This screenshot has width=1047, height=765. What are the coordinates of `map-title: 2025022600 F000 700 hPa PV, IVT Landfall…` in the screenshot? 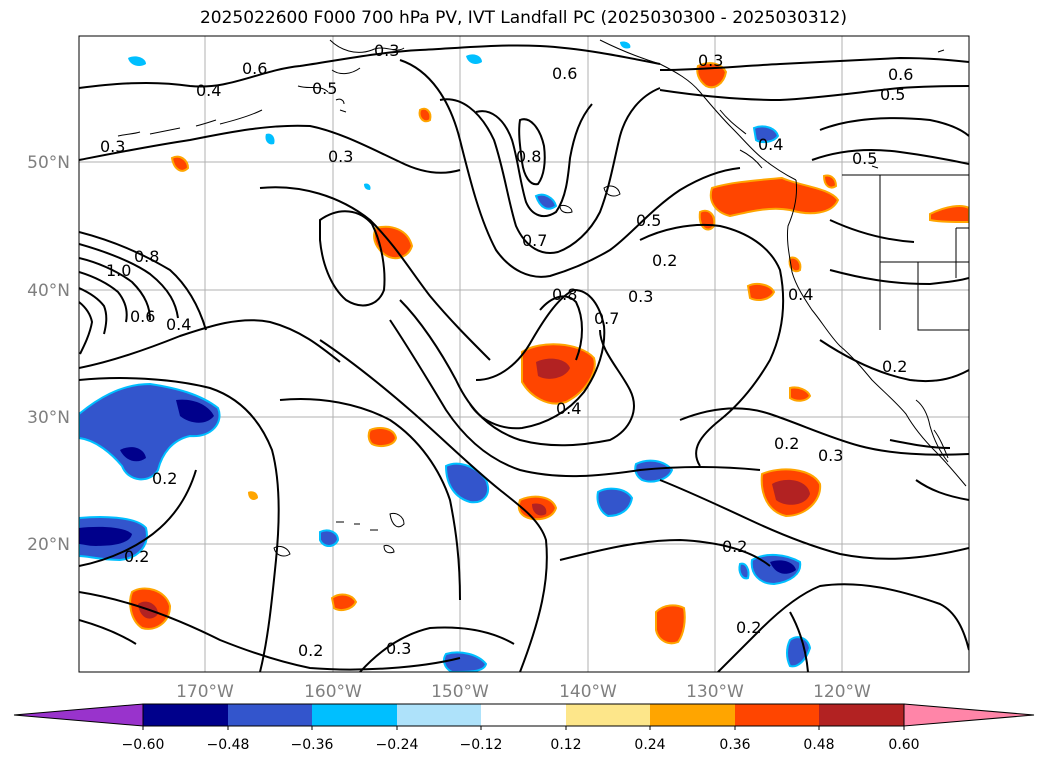 It's located at (523, 18).